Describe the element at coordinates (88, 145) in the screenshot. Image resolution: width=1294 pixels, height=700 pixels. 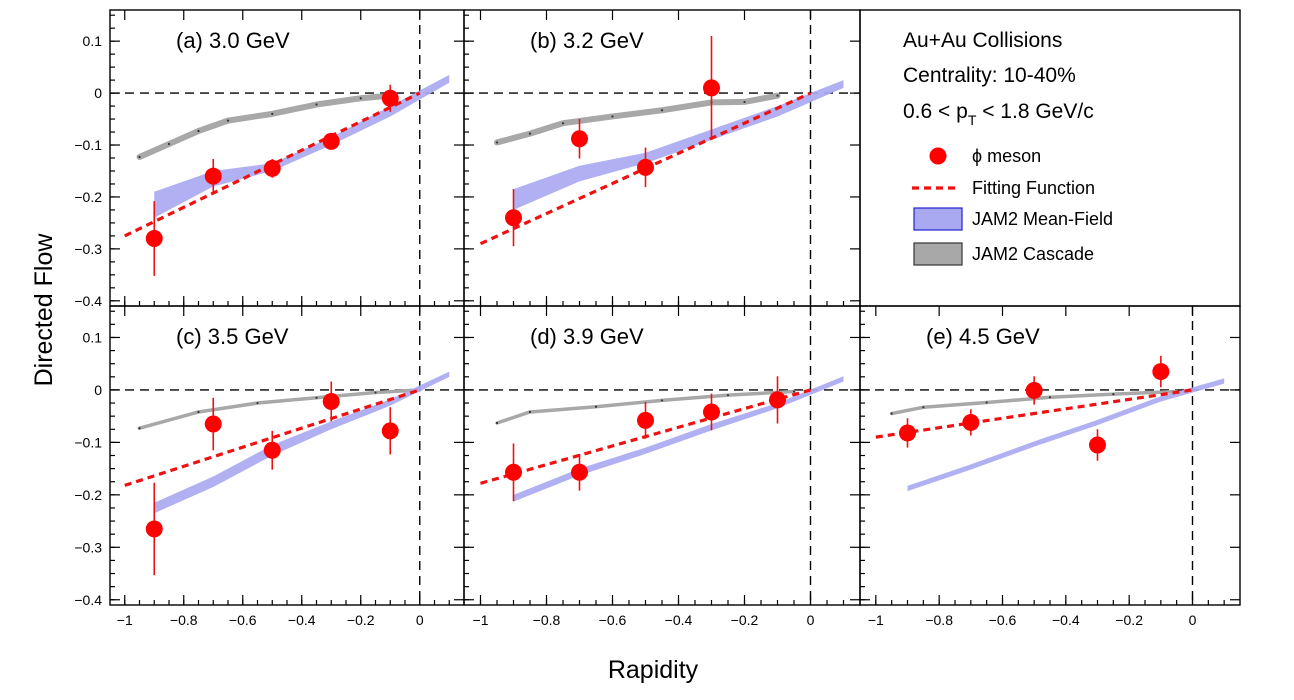
I see `y-tick-label: −0.1` at that location.